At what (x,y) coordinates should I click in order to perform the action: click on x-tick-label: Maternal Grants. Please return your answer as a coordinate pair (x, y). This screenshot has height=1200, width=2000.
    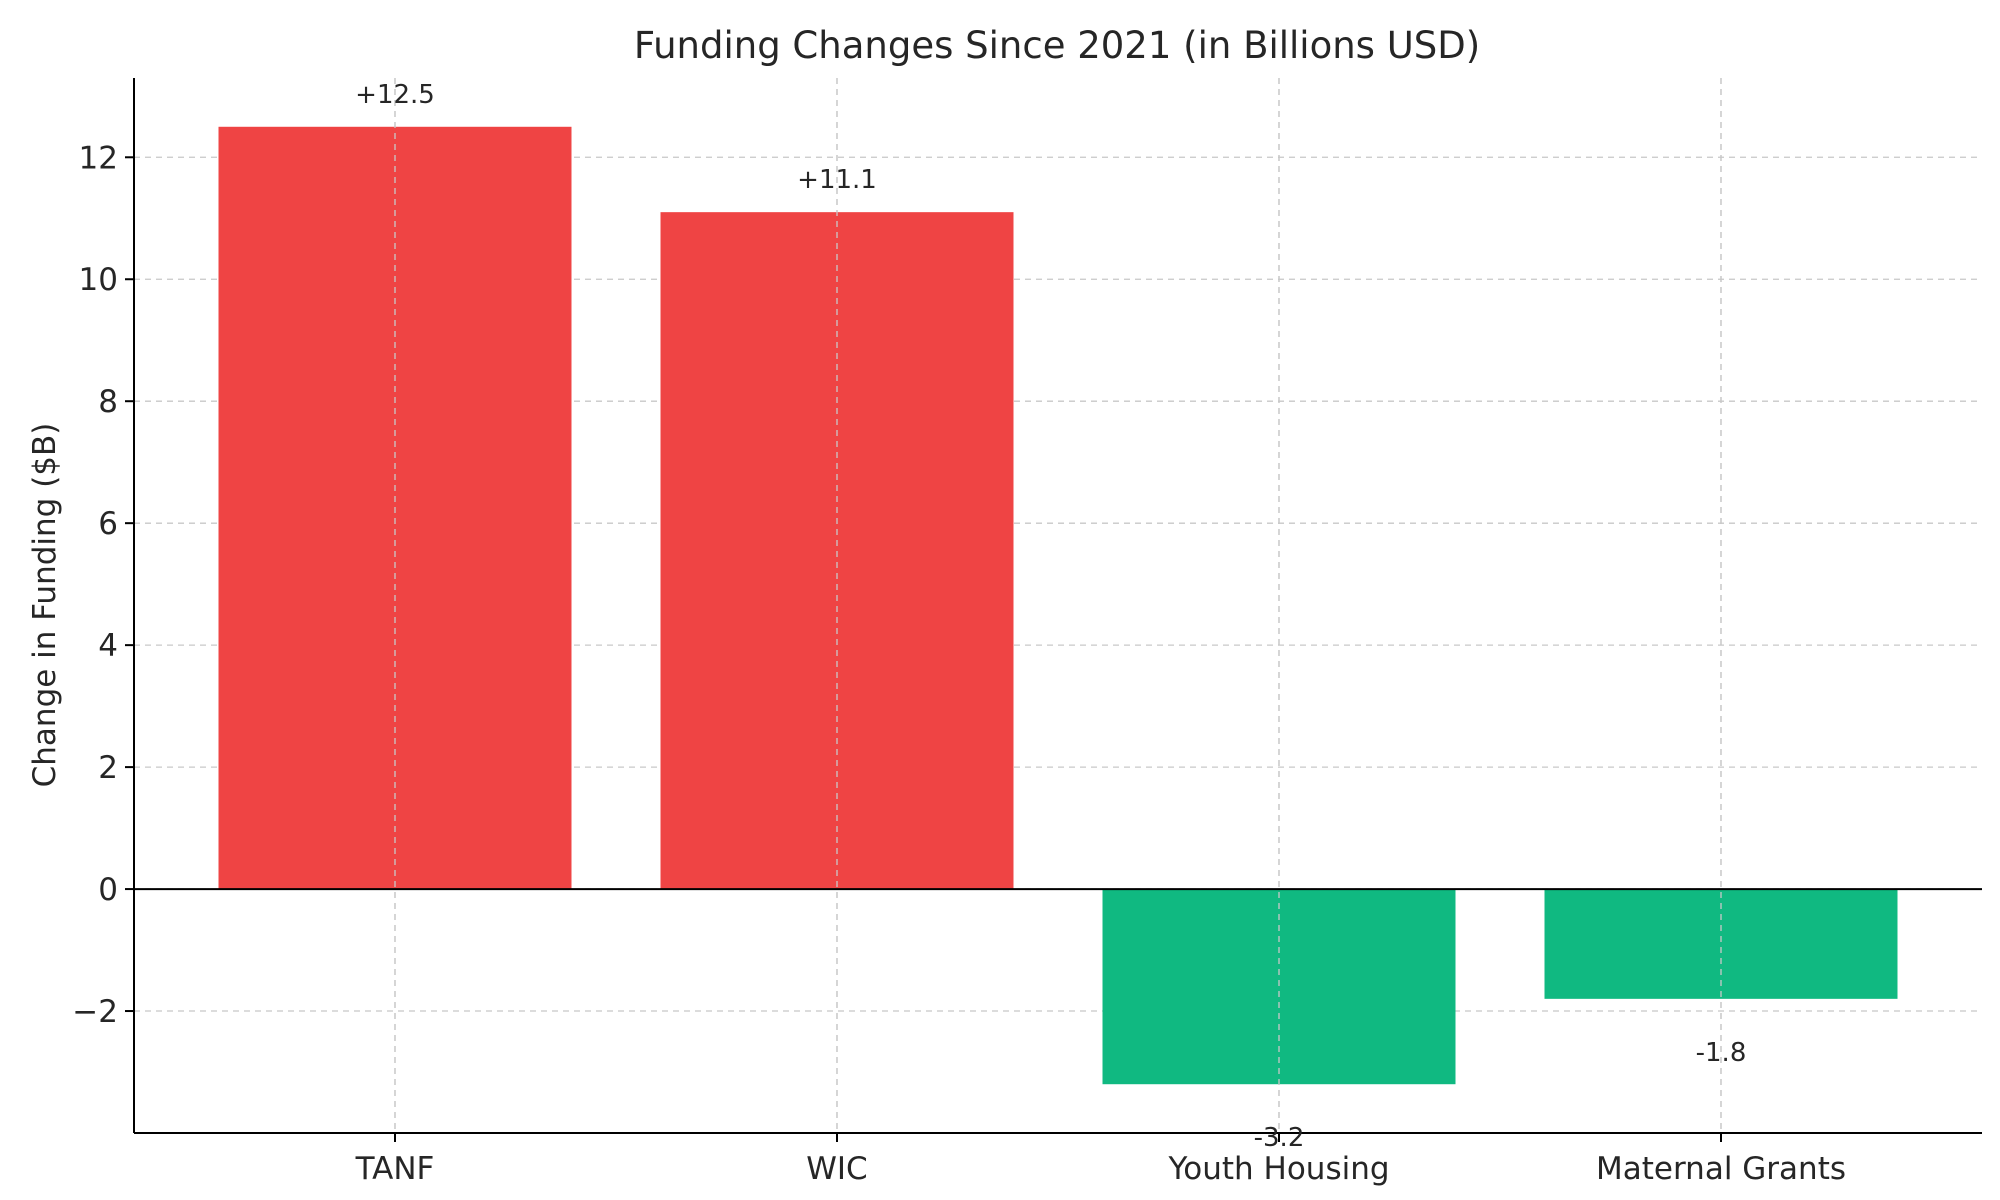
    Looking at the image, I should click on (1721, 1169).